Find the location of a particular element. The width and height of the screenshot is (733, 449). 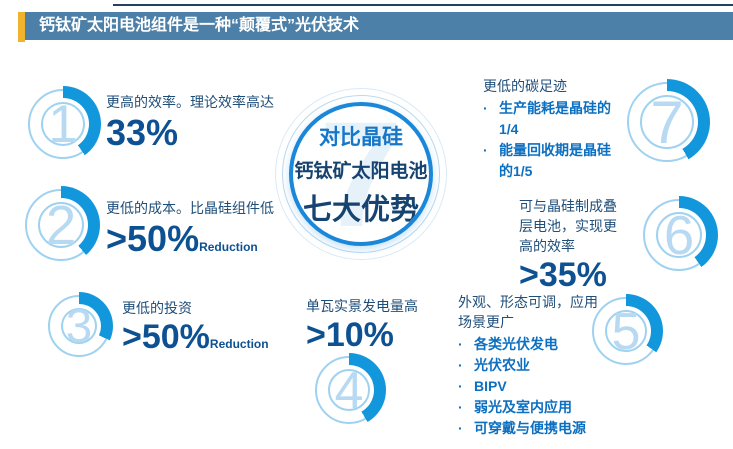

donut-2-inner-ring is located at coordinates (61, 225).